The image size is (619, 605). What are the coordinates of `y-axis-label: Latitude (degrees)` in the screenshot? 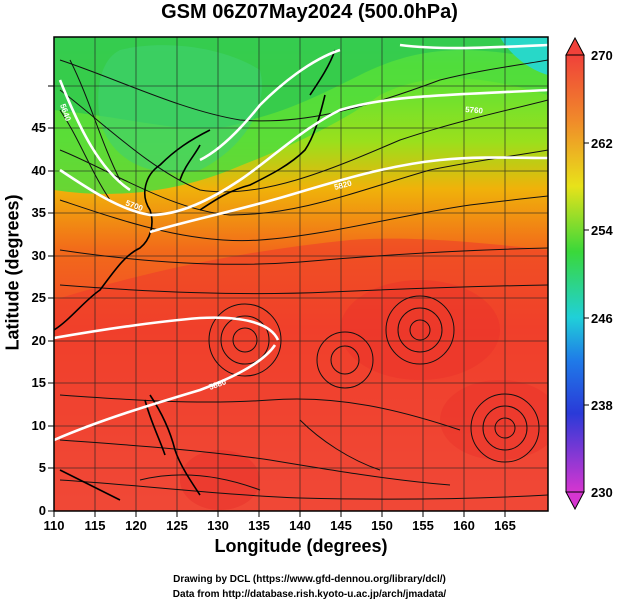 It's located at (12, 272).